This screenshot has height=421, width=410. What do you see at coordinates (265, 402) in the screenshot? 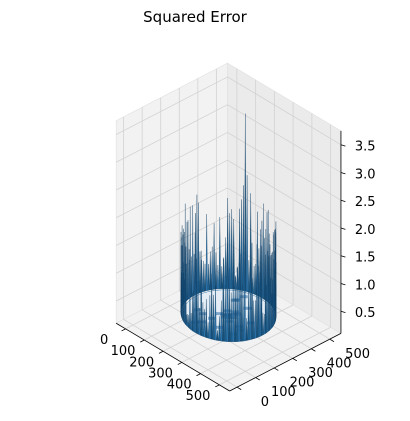
I see `y-tick-label: 0` at bounding box center [265, 402].